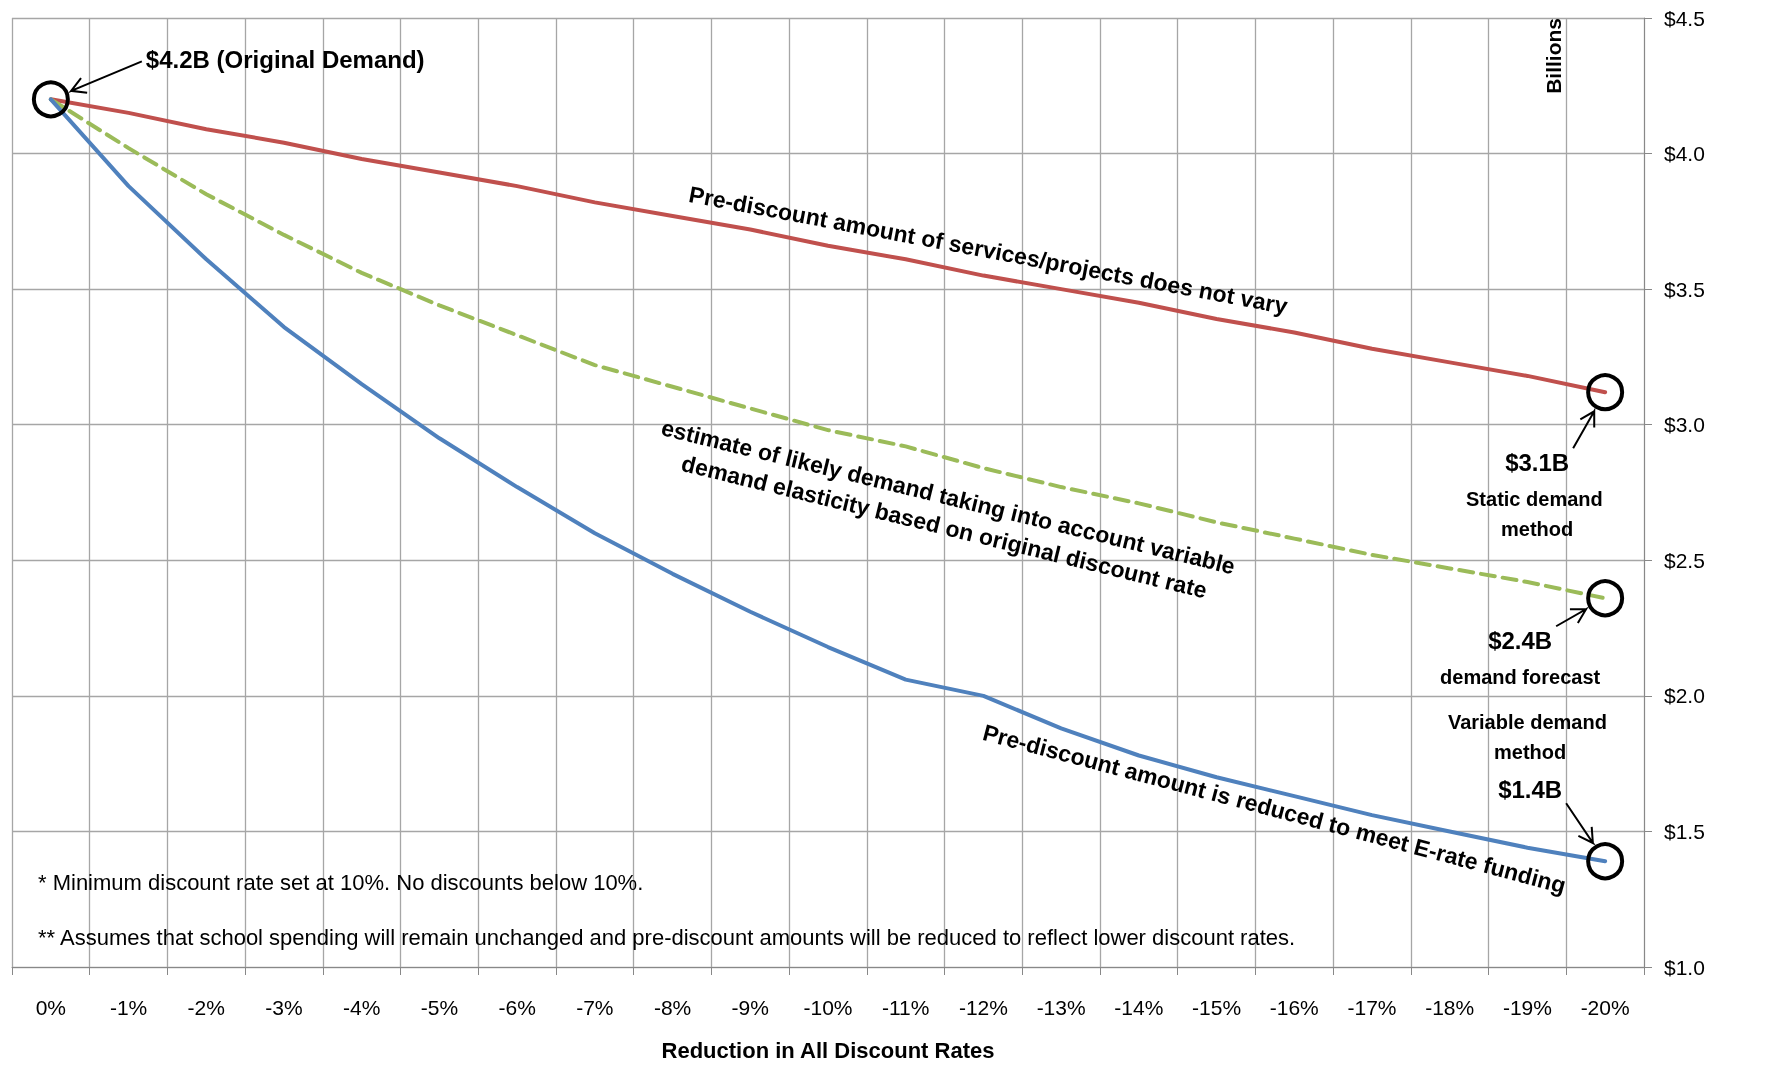  I want to click on annotation: $1.4B, so click(1530, 789).